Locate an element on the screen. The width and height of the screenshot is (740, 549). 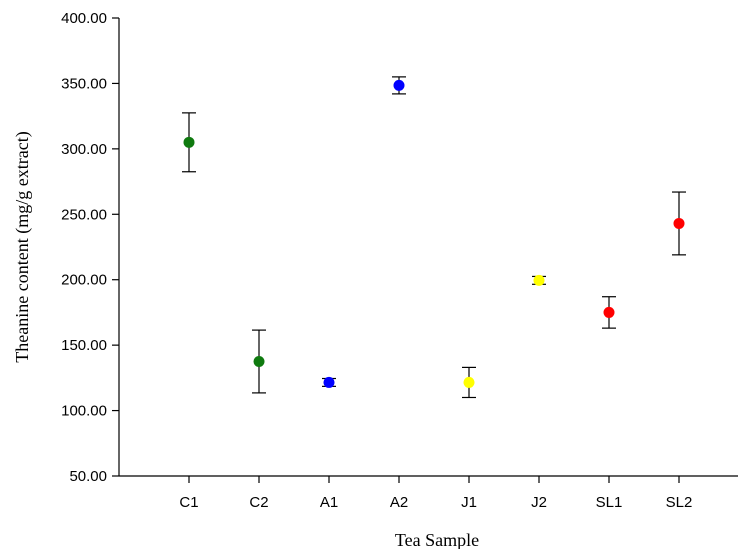
y-tick-label: 200.00 is located at coordinates (84, 280).